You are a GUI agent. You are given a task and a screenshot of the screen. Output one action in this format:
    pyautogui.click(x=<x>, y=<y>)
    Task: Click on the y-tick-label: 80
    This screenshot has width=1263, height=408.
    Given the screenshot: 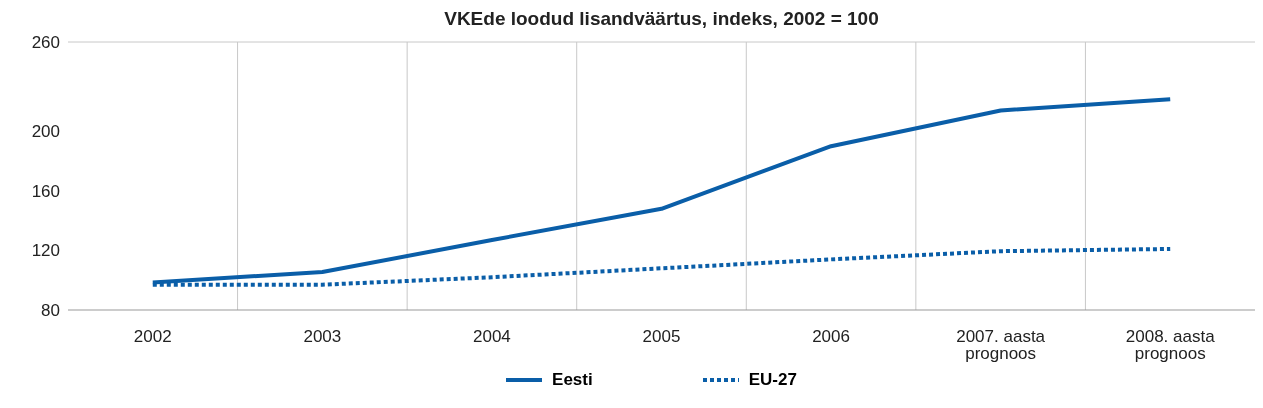 What is the action you would take?
    pyautogui.click(x=50, y=311)
    